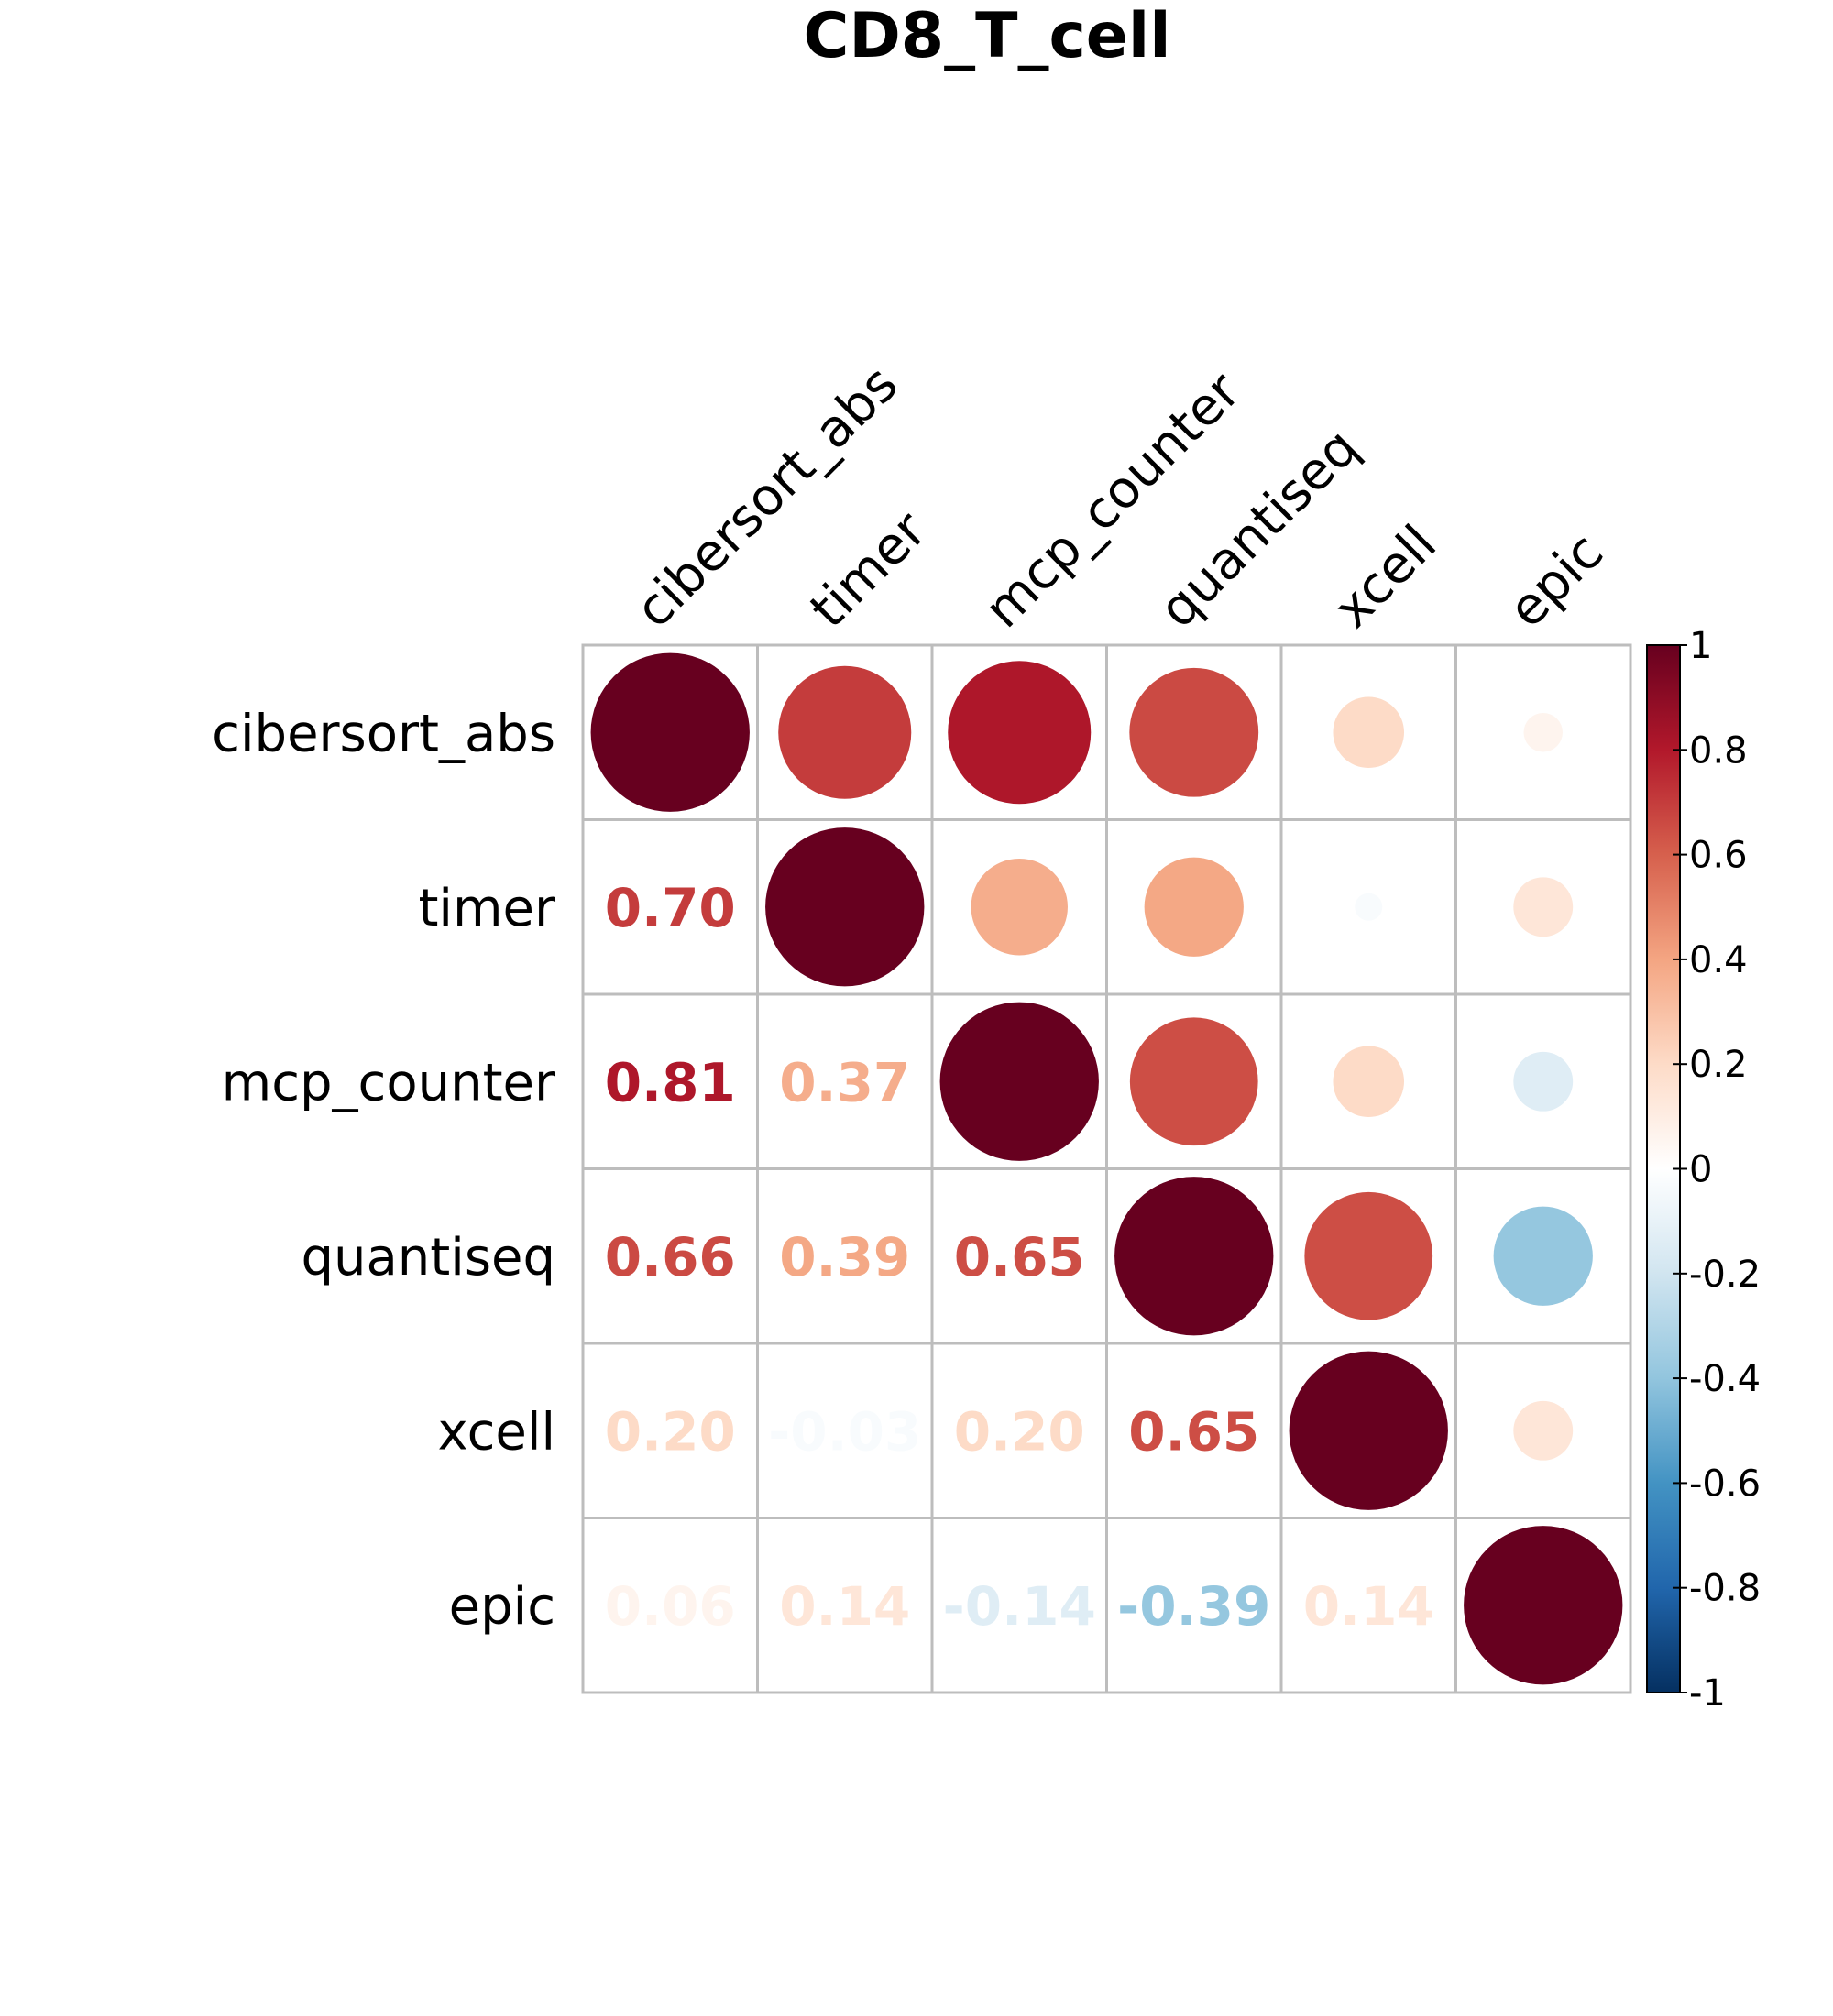 This screenshot has width=1833, height=2016. What do you see at coordinates (1725, 1484) in the screenshot?
I see `colorbar-tick-label: -0.6` at bounding box center [1725, 1484].